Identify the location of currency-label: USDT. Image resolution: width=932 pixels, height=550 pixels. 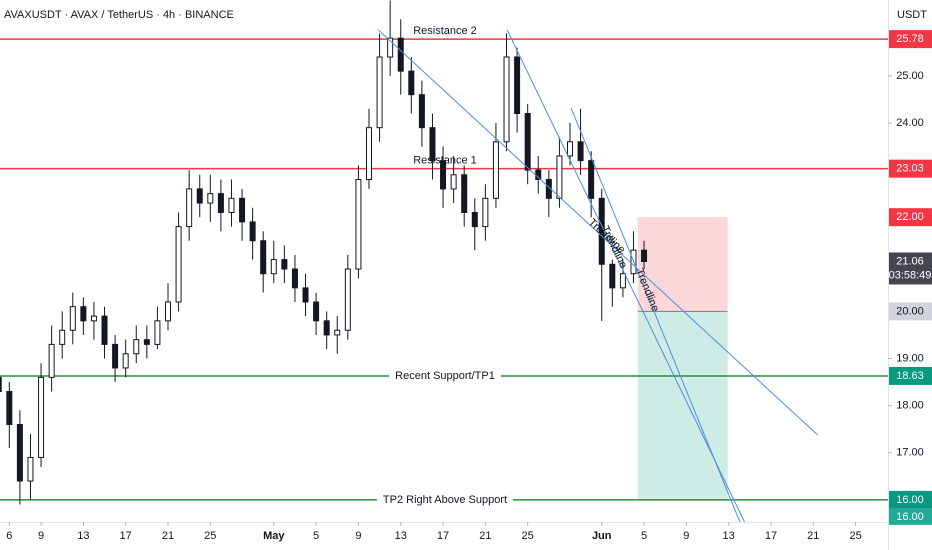
(912, 15).